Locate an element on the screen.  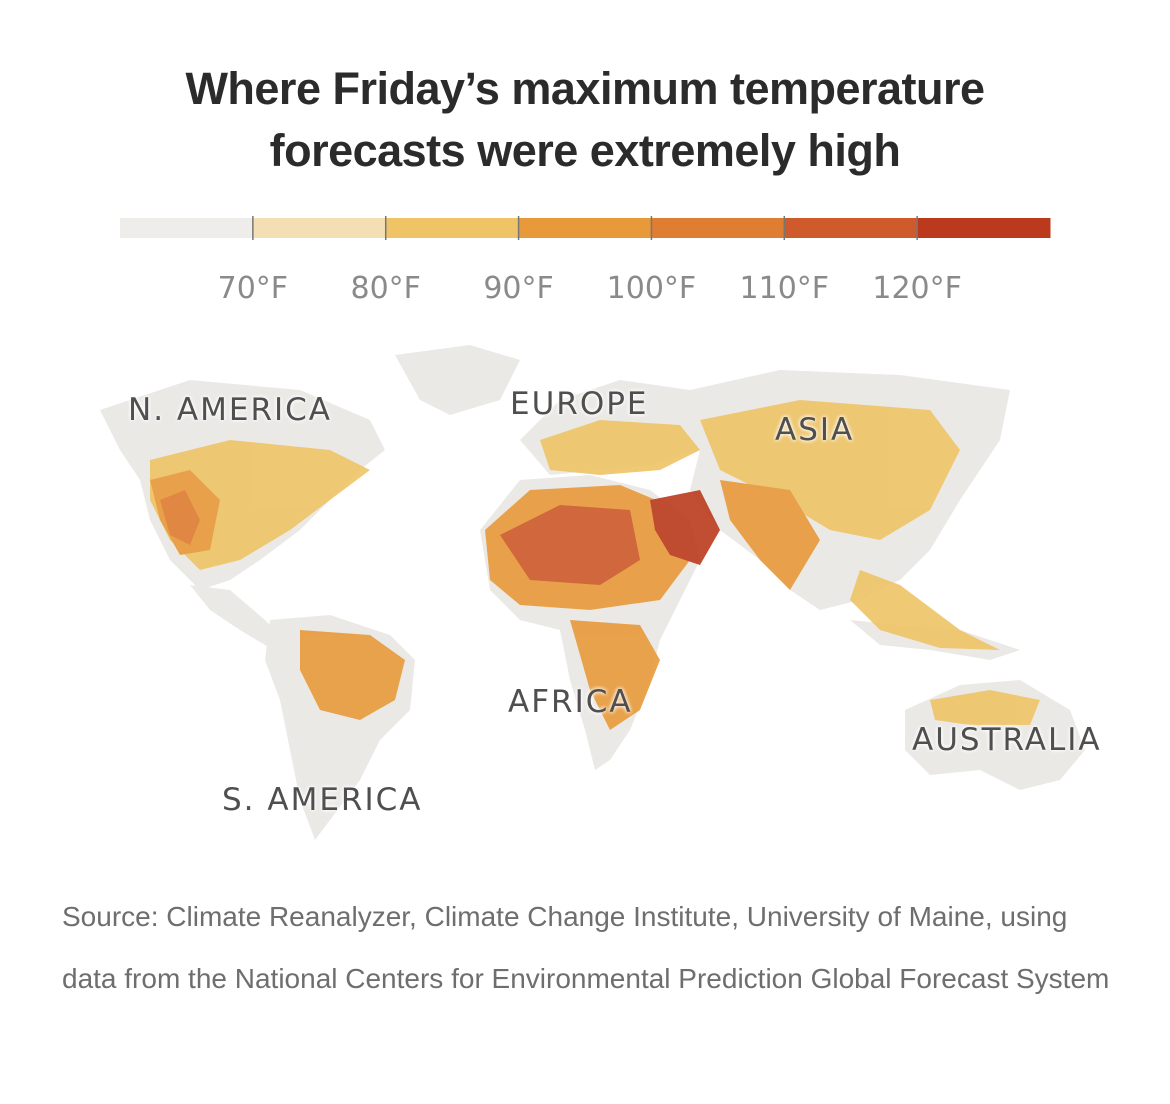
label-europe: EUROPE is located at coordinates (579, 404).